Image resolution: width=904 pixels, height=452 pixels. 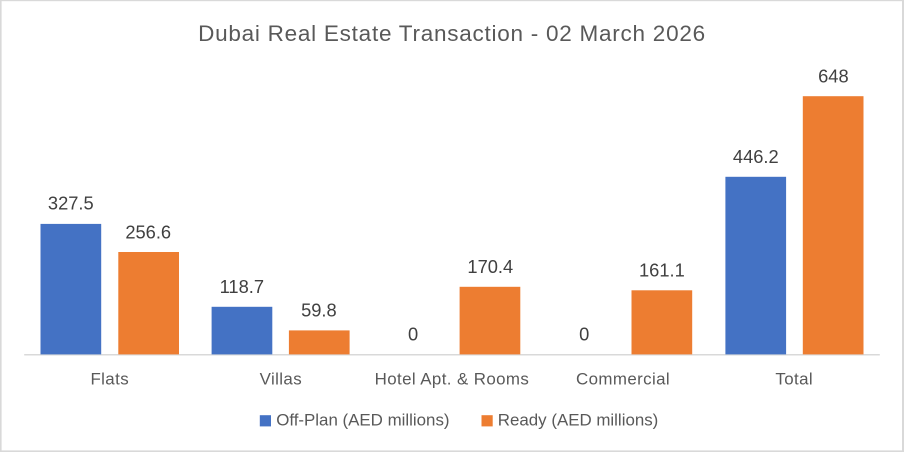 What do you see at coordinates (578, 420) in the screenshot?
I see `svg-text: Ready (AED millions)` at bounding box center [578, 420].